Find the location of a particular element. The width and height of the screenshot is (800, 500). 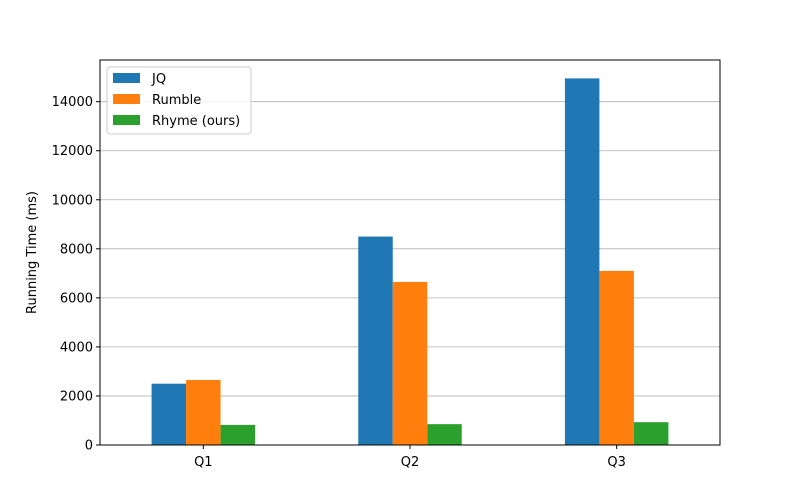

legend-box is located at coordinates (179, 100).